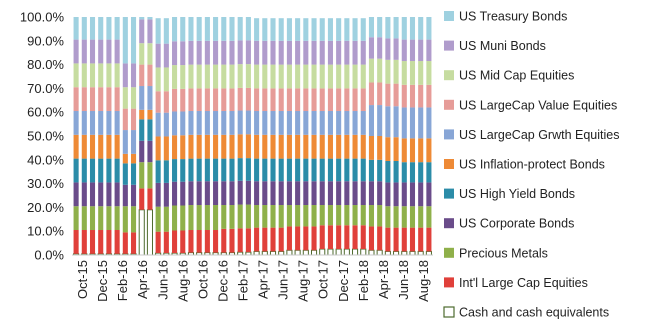 The image size is (652, 322). What do you see at coordinates (45, 88) in the screenshot?
I see `y-tick-label: 70.0%` at bounding box center [45, 88].